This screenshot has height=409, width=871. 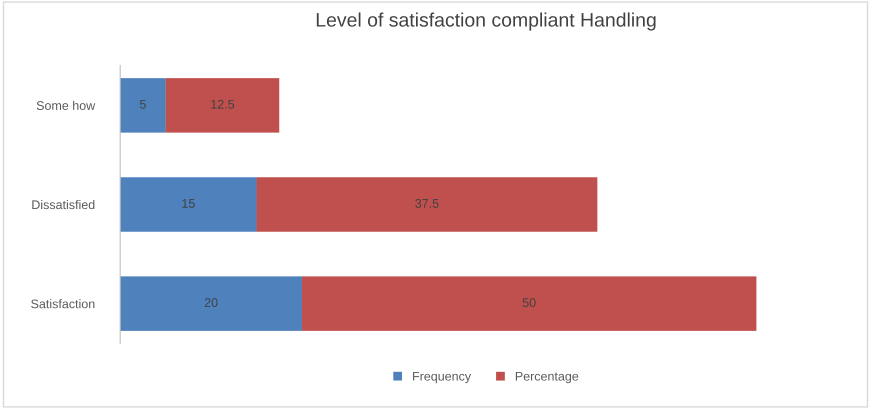 I want to click on data-label: 15, so click(x=188, y=203).